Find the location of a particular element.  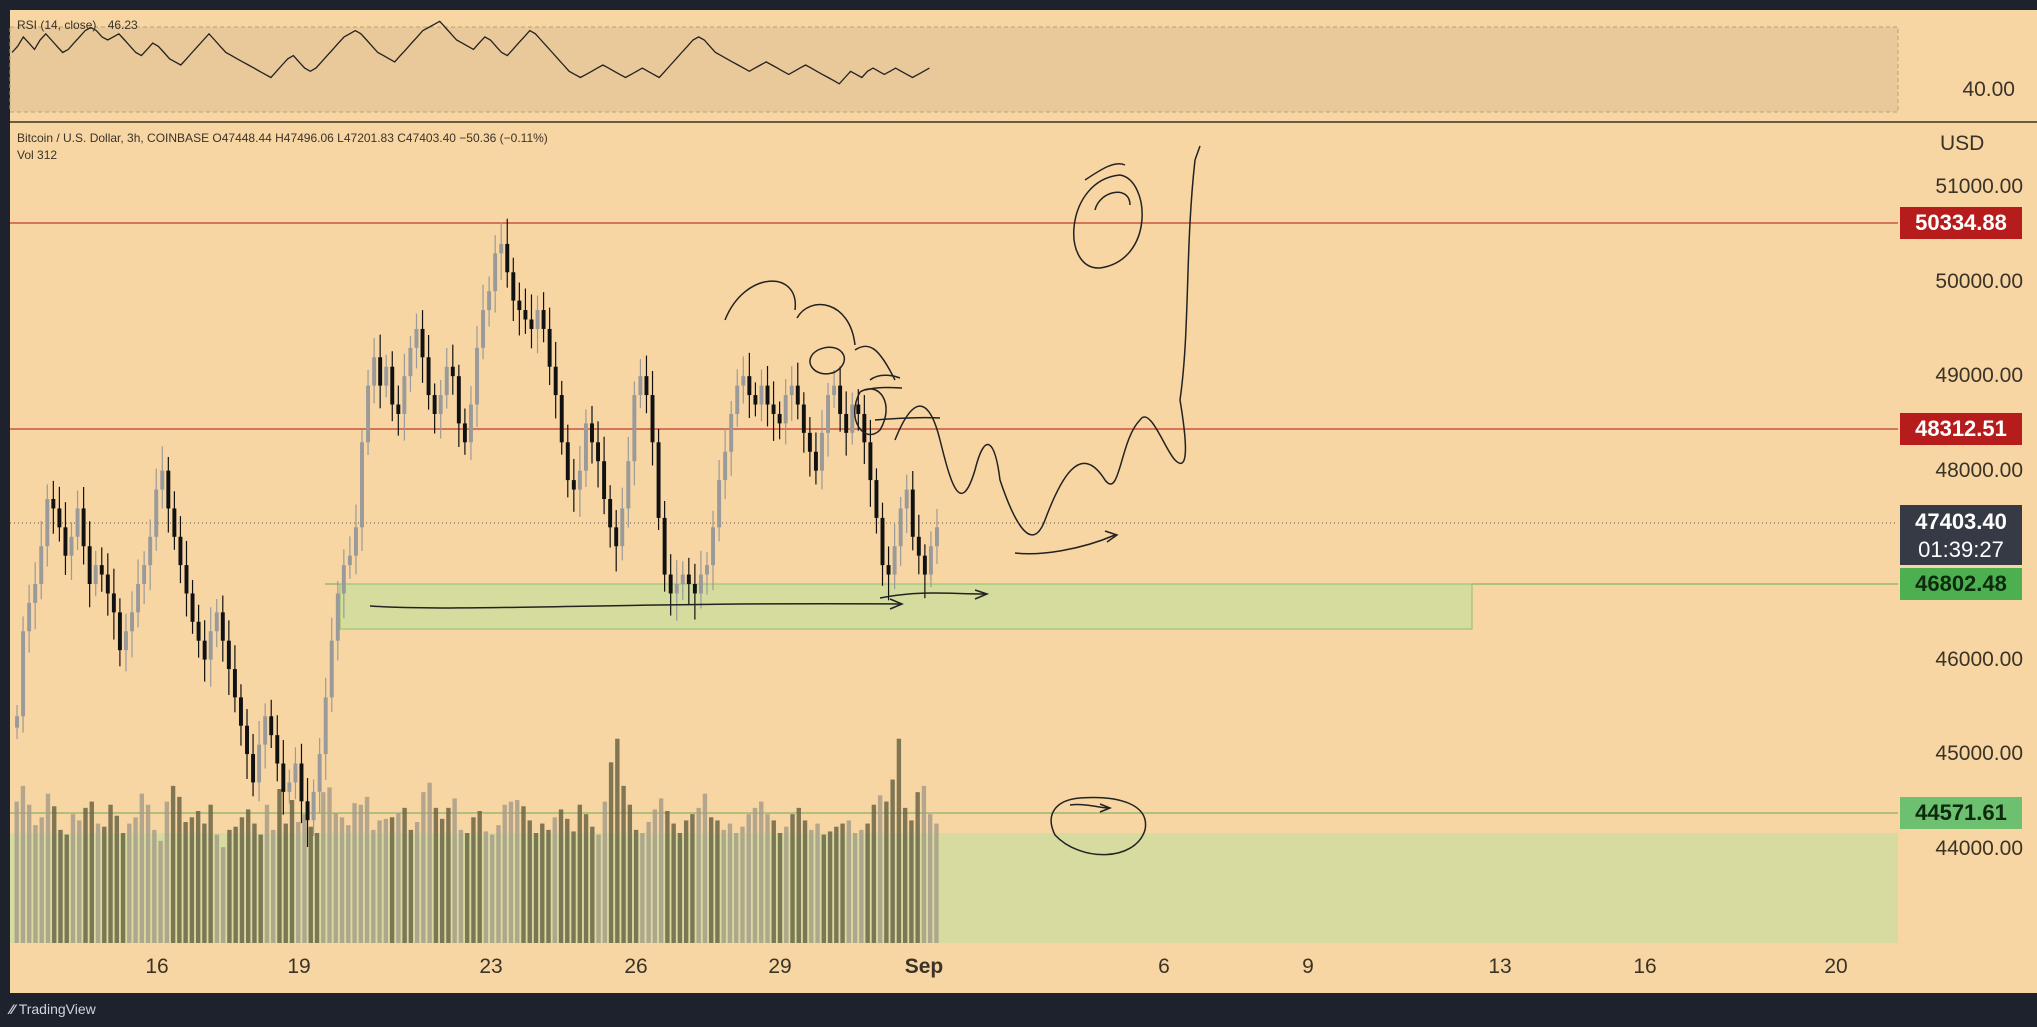

drawn-arrow-range is located at coordinates (635, 605).